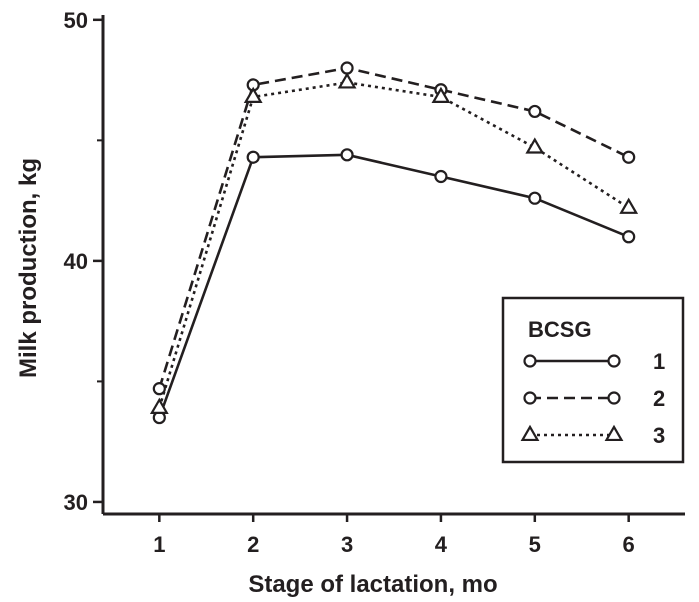 This screenshot has height=602, width=699. I want to click on y-tick-label: 50, so click(76, 20).